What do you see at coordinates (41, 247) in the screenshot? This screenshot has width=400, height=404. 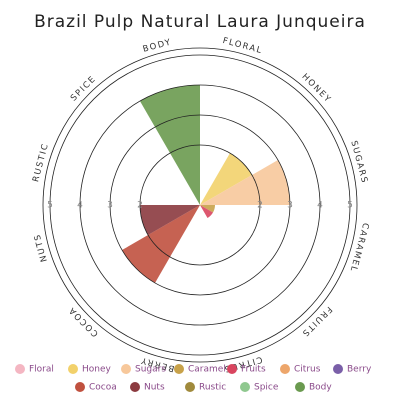 I see `category-label: Nuts` at bounding box center [41, 247].